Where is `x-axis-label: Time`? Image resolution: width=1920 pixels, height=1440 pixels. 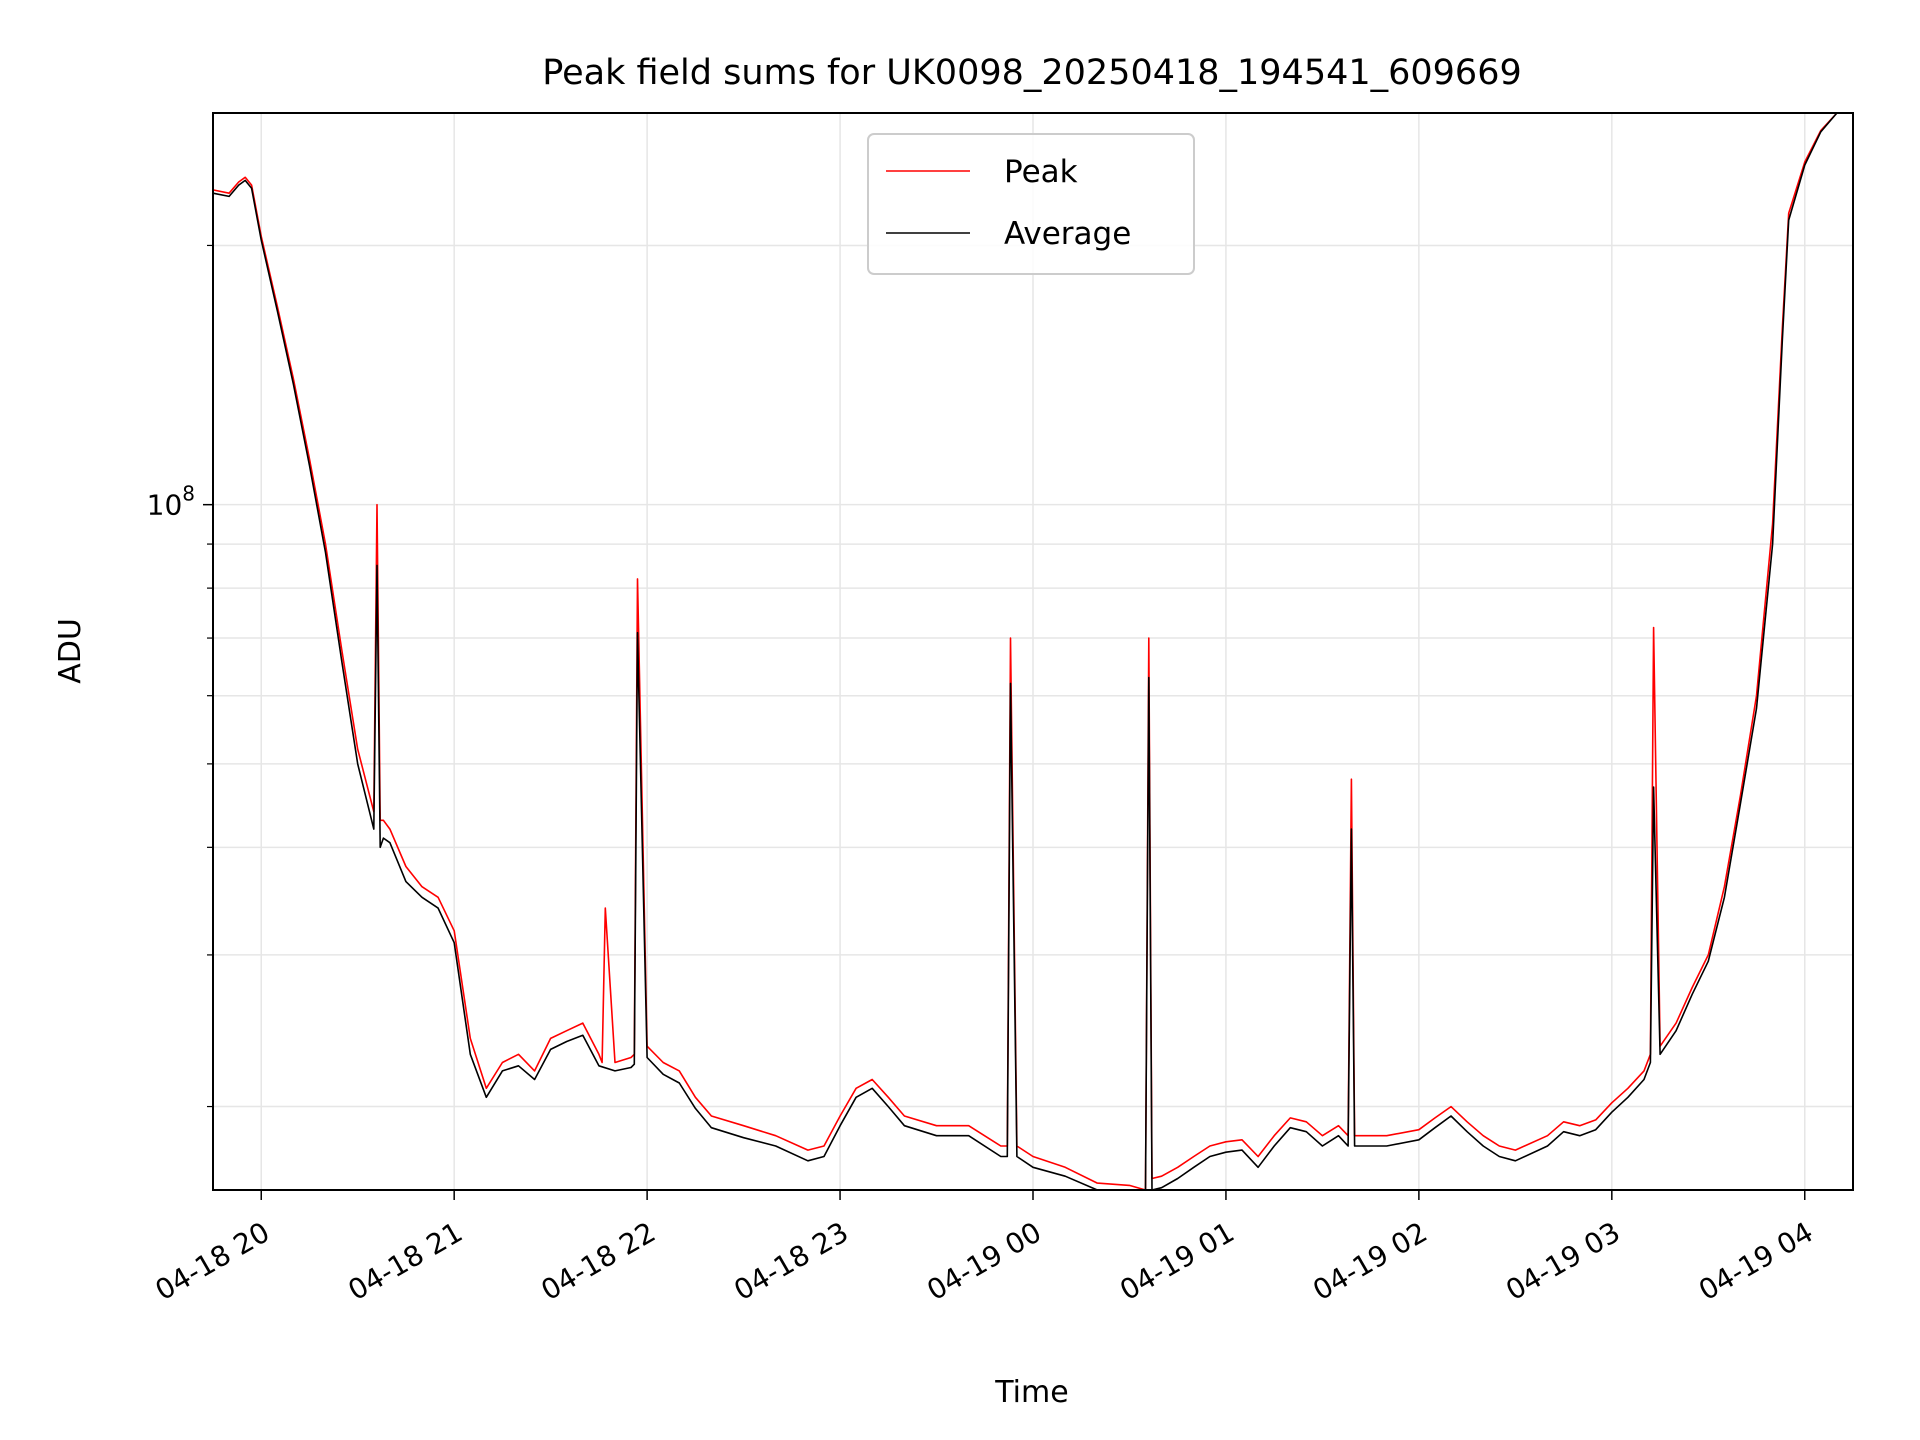
x-axis-label: Time is located at coordinates (1031, 1392).